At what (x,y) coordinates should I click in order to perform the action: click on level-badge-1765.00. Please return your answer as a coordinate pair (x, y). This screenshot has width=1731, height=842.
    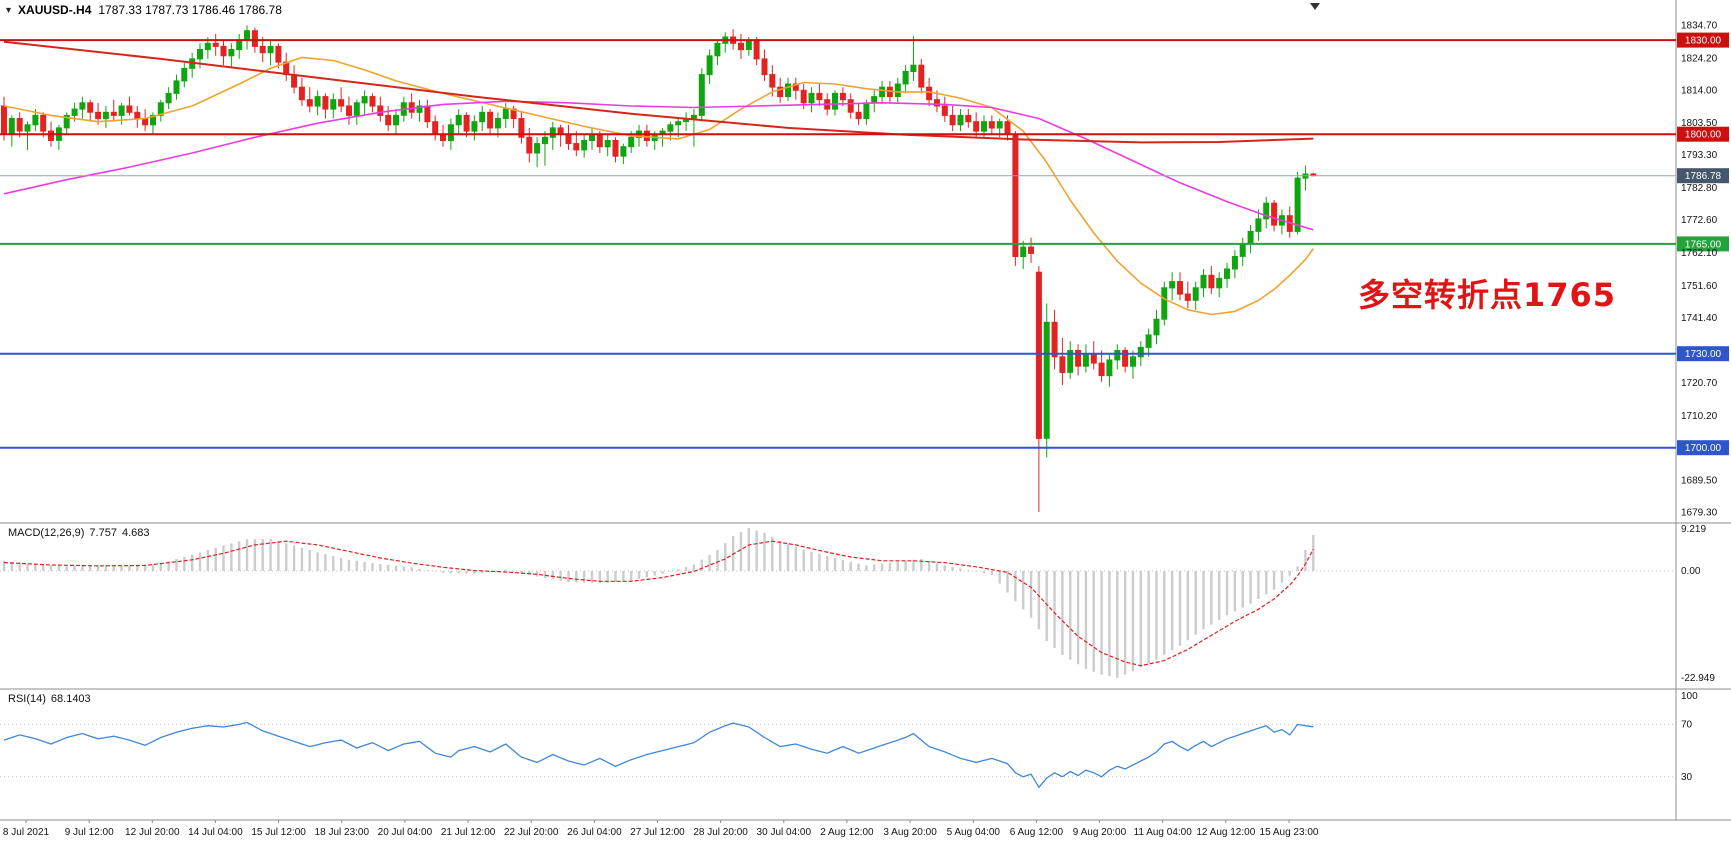
    Looking at the image, I should click on (1703, 244).